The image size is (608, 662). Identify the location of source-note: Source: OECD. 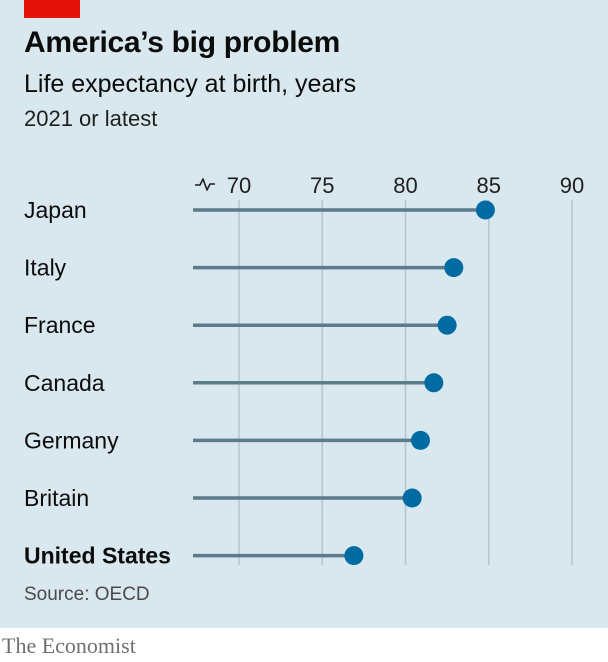
(87, 594).